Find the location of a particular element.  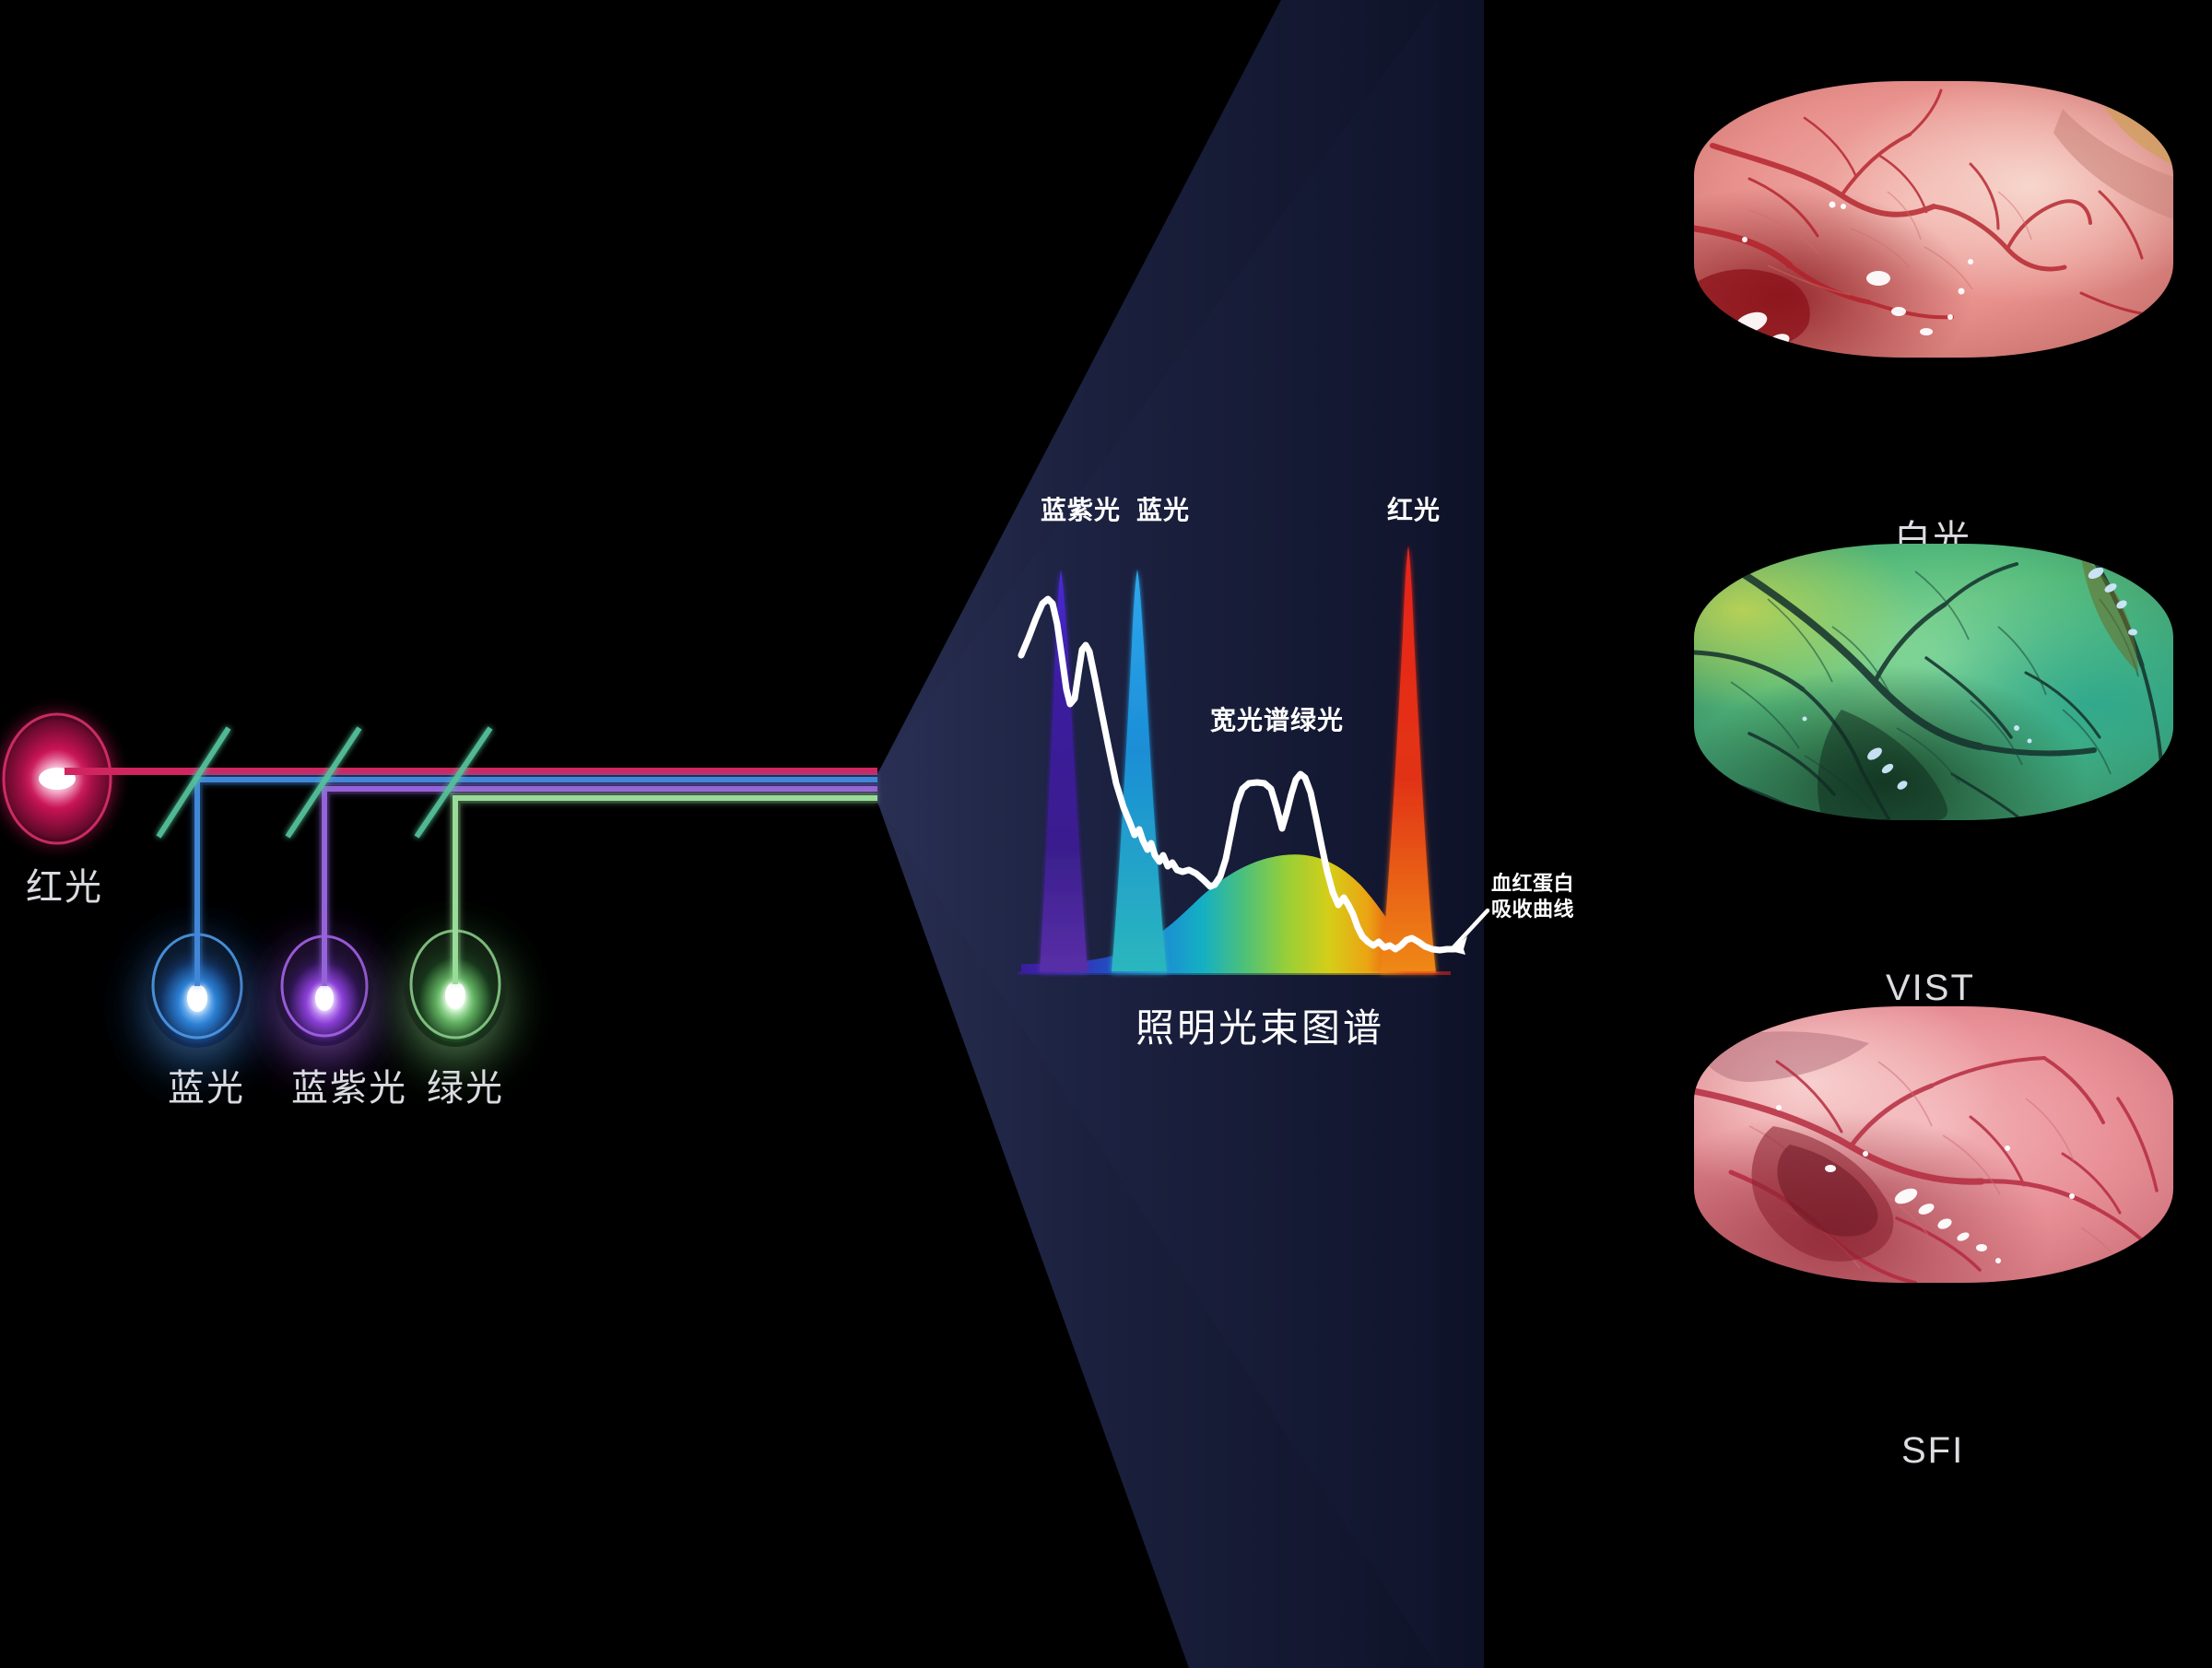

hemoglobin-leader-arrow is located at coordinates (1470, 931).